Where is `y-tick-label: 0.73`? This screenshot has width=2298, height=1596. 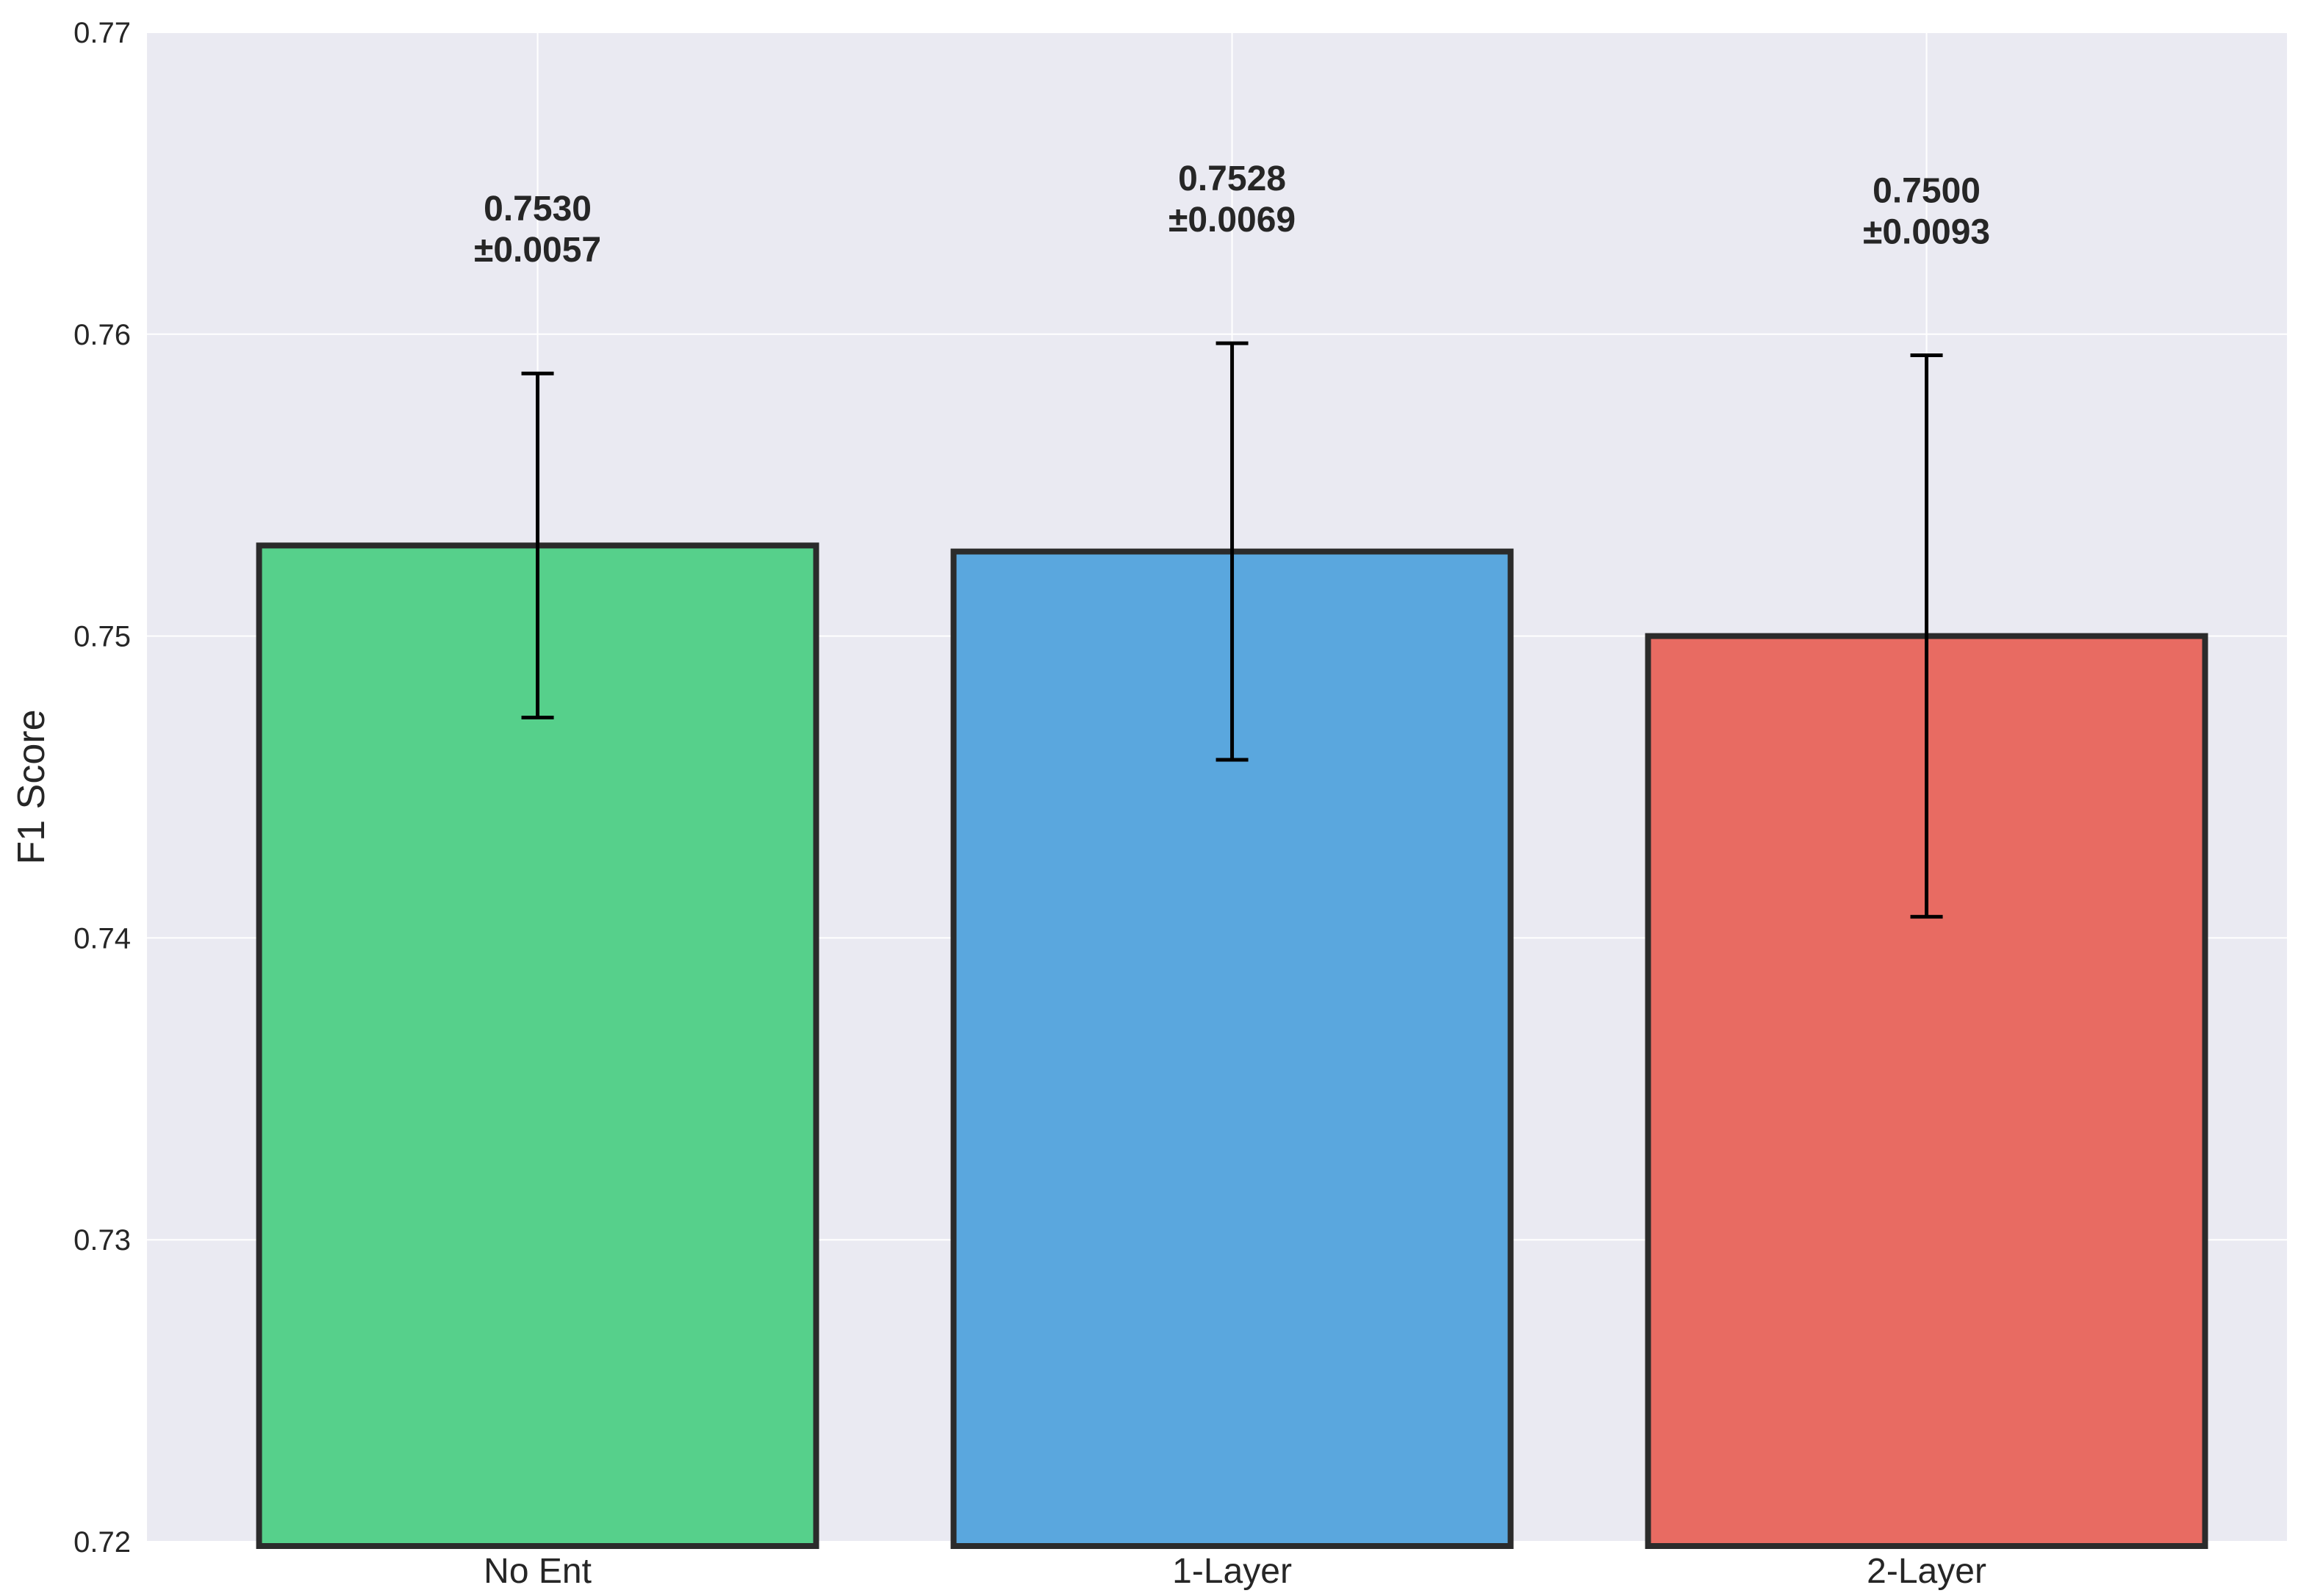
y-tick-label: 0.73 is located at coordinates (102, 1240).